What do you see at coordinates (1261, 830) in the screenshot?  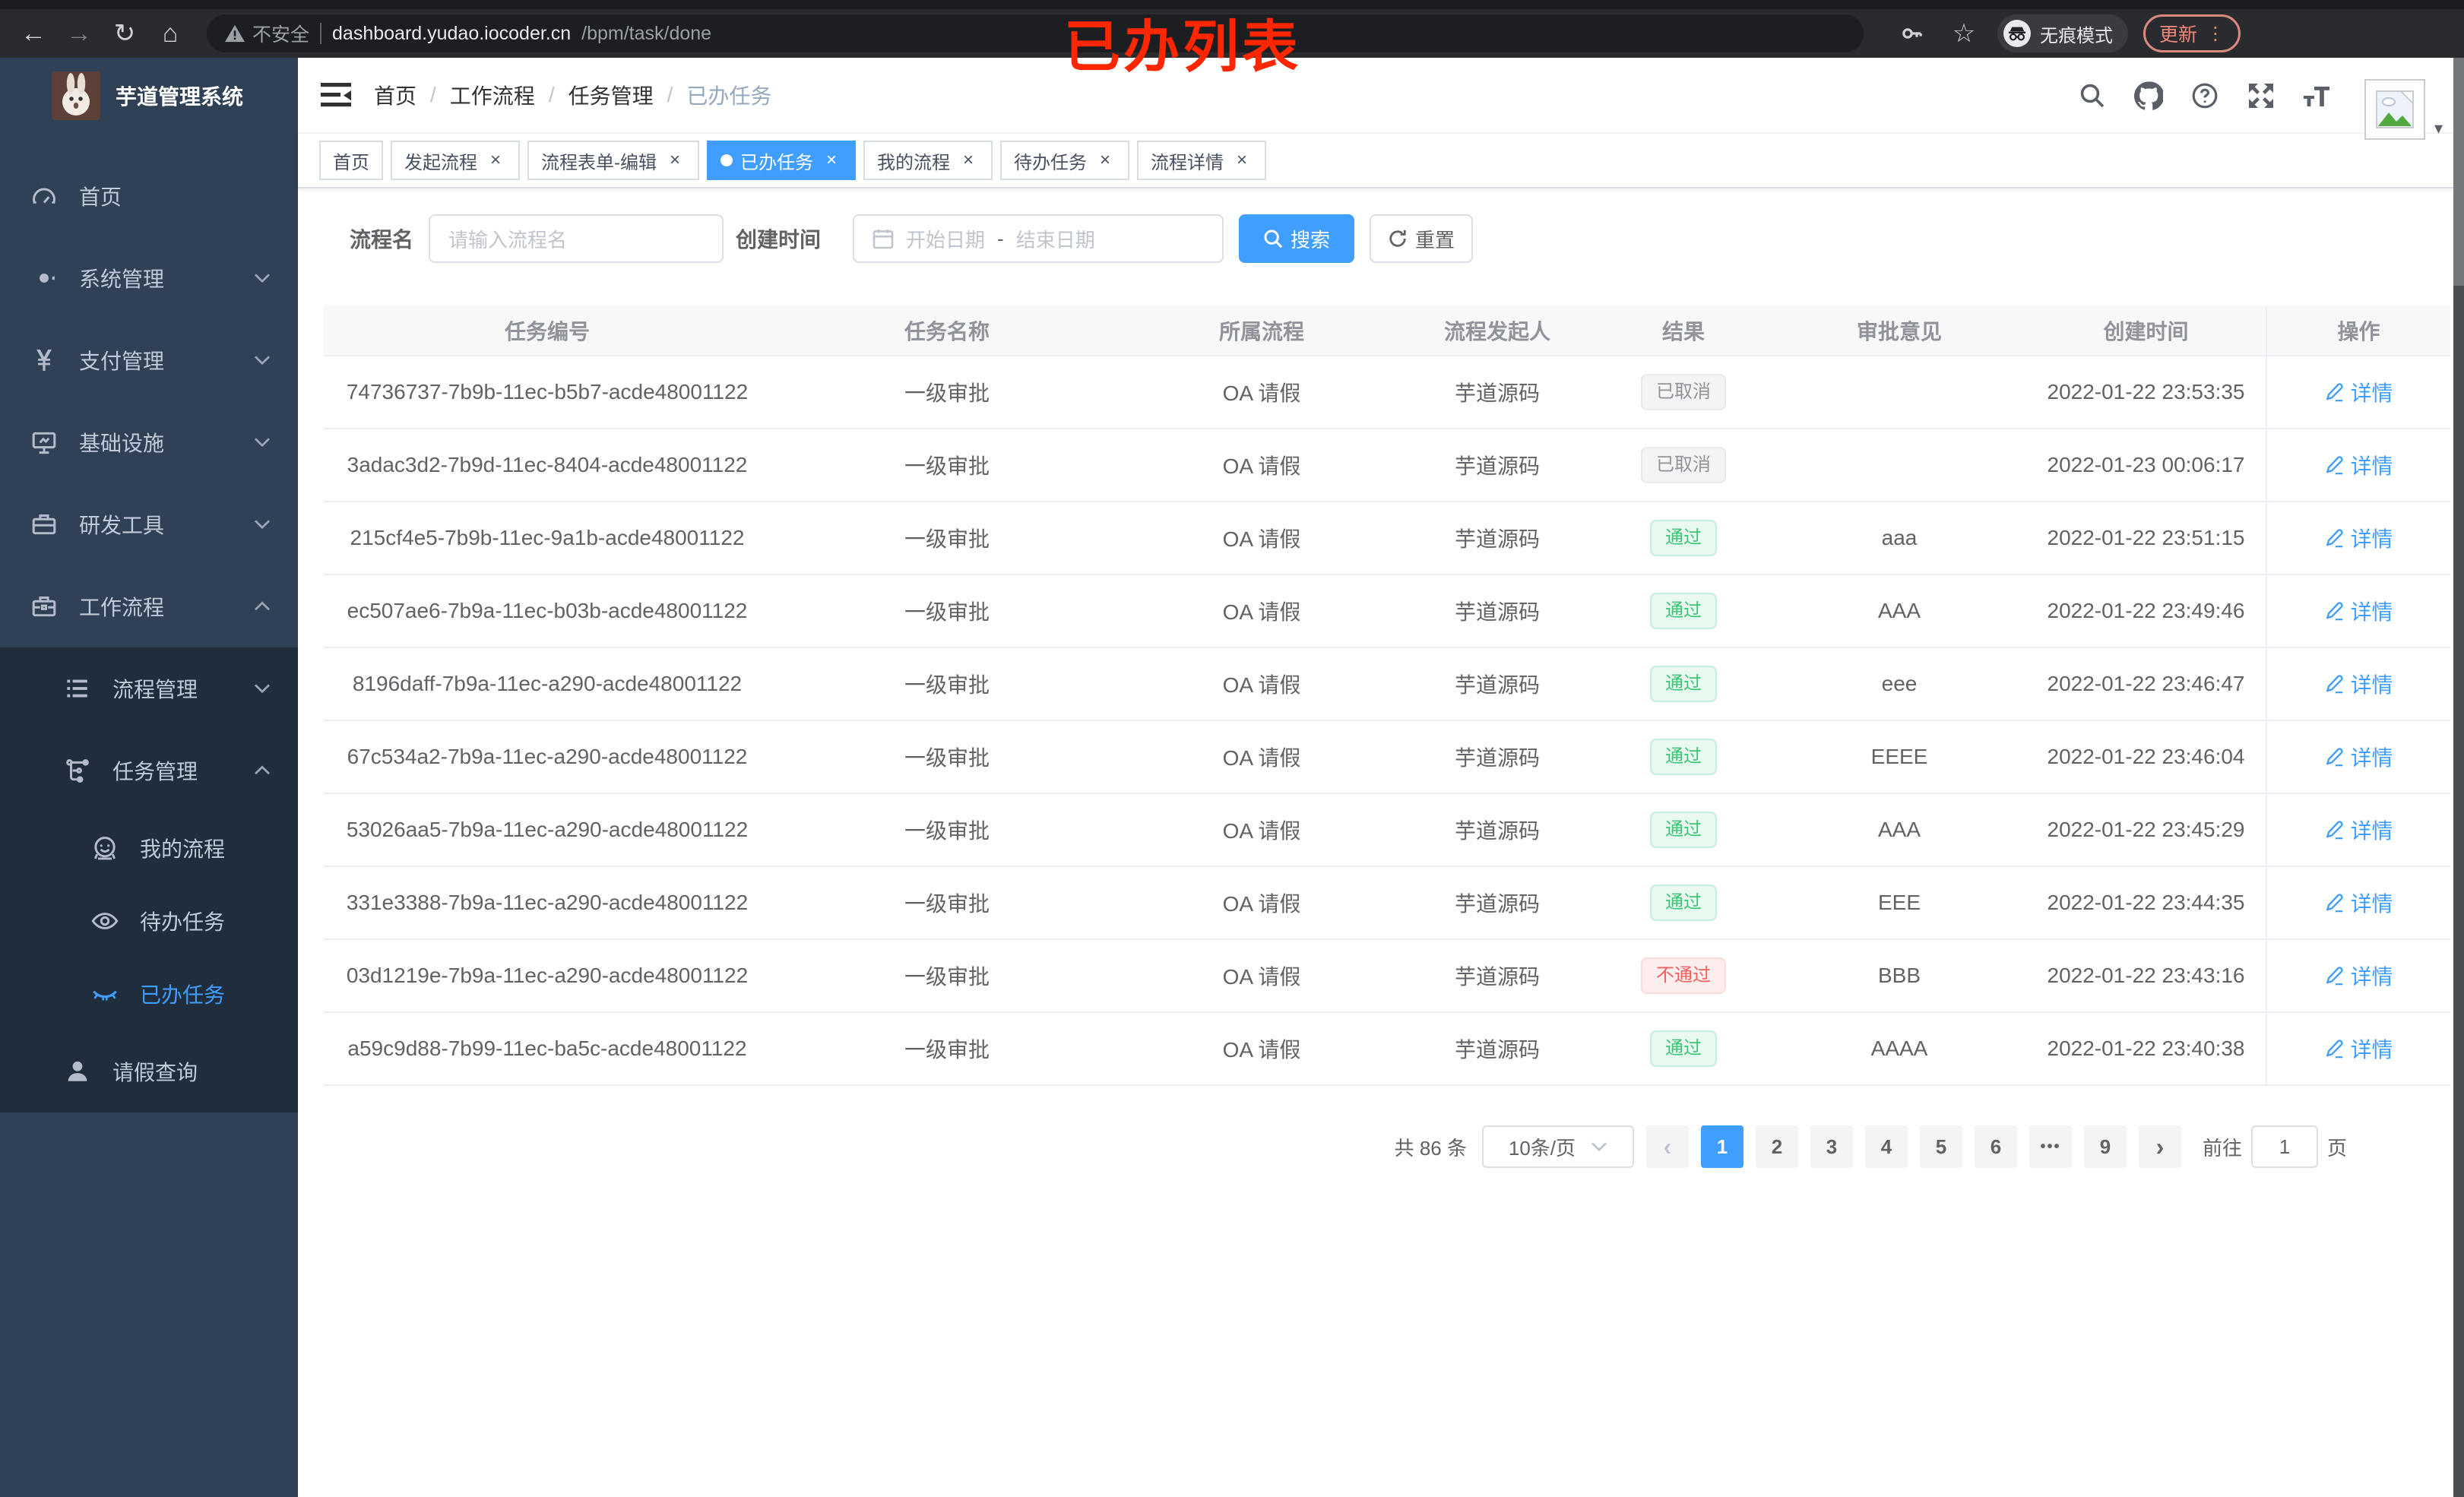 I see `cell-flow: OA 请假` at bounding box center [1261, 830].